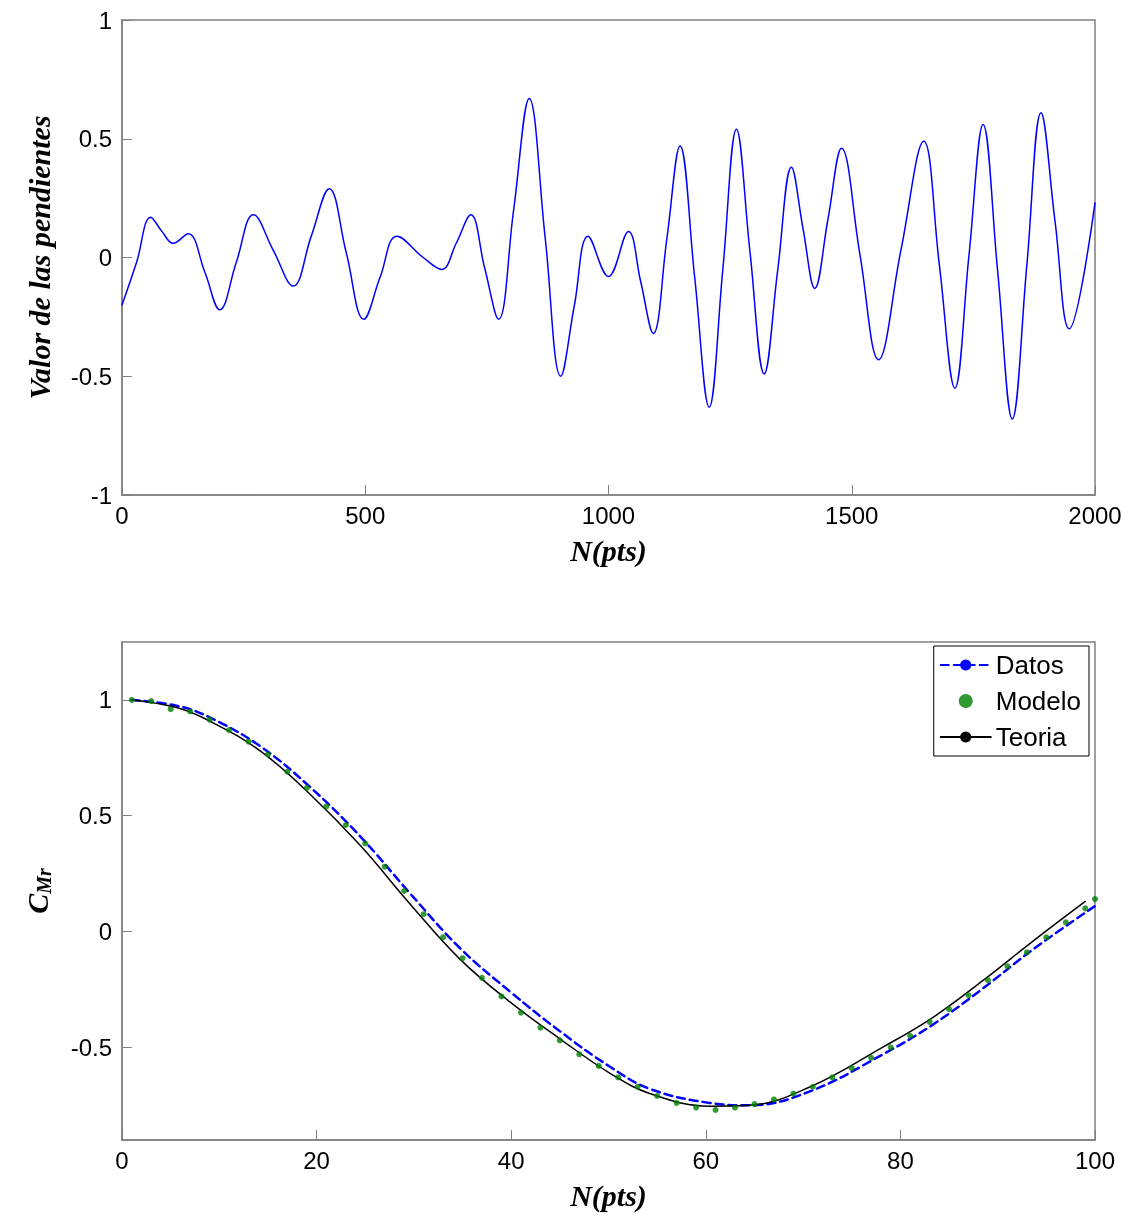 The width and height of the screenshot is (1136, 1221). What do you see at coordinates (365, 515) in the screenshot?
I see `x-tick-label: 500` at bounding box center [365, 515].